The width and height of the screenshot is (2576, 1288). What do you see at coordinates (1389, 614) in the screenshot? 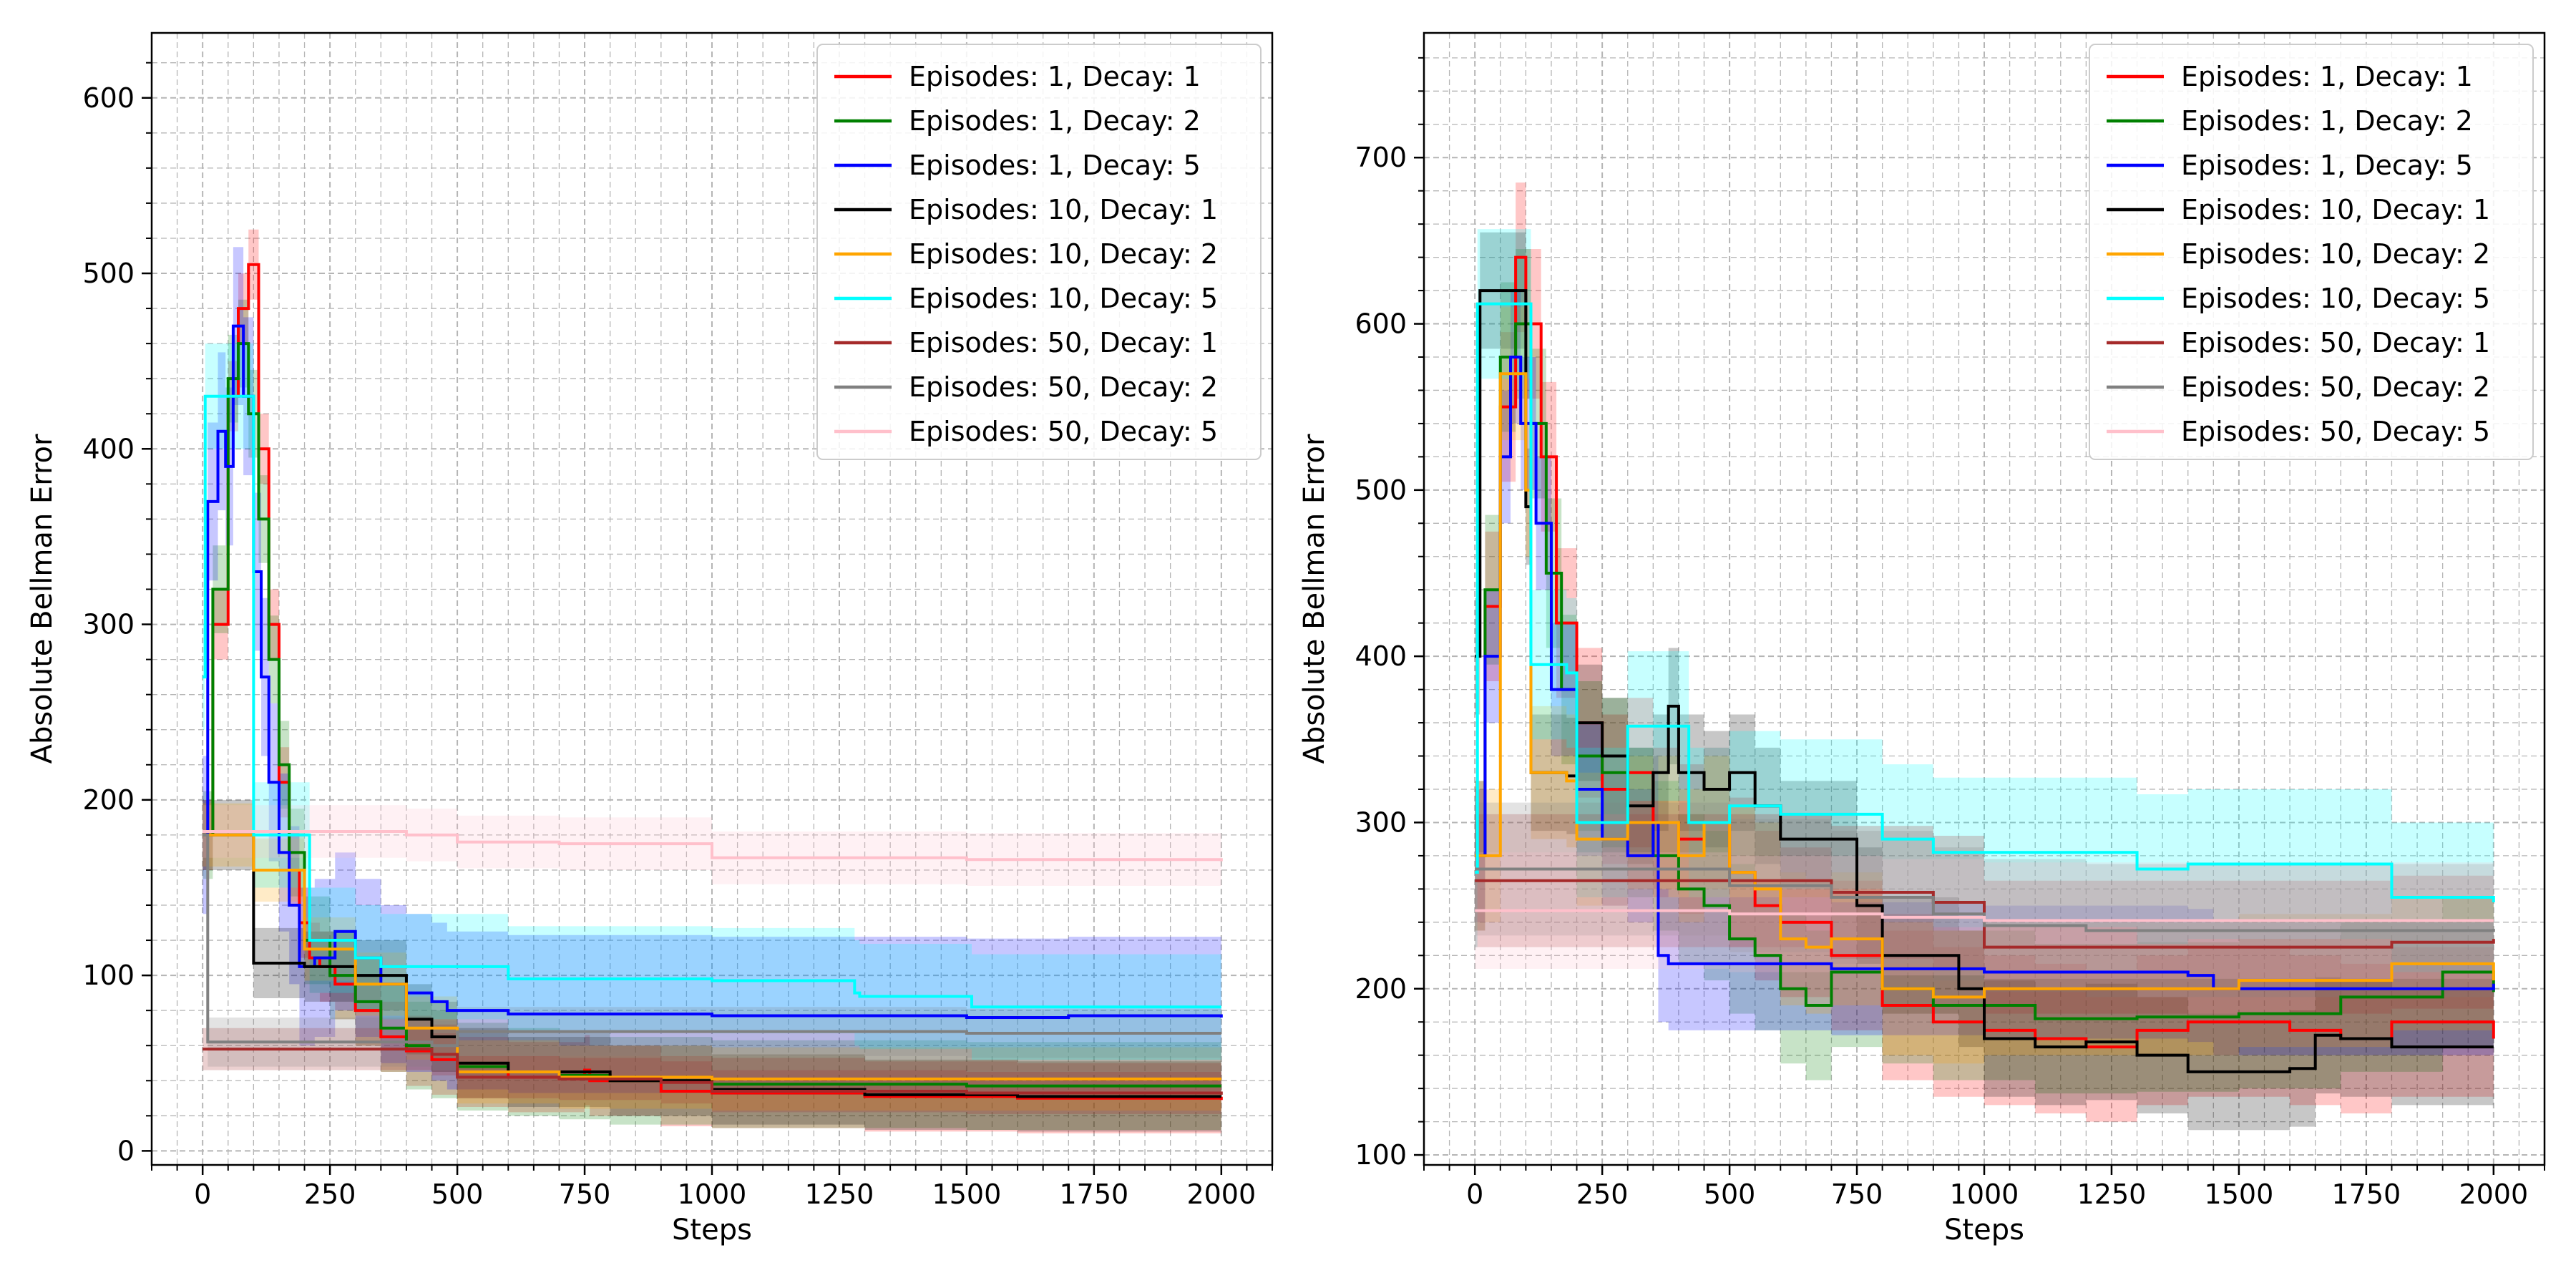
I see `y-axis: 100 200 300 400 500 600 700` at bounding box center [1389, 614].